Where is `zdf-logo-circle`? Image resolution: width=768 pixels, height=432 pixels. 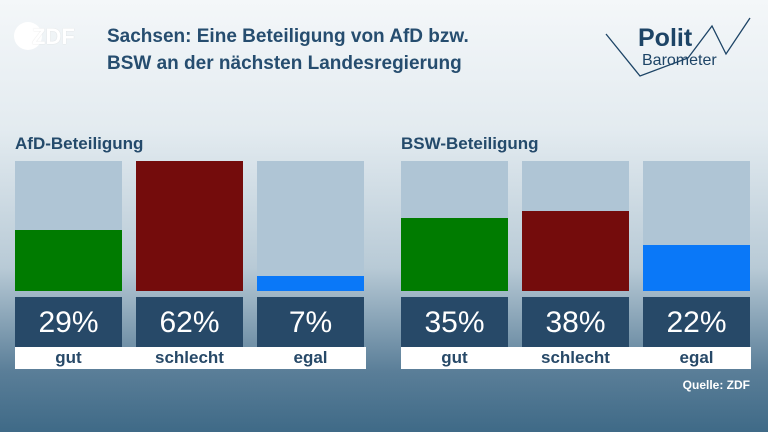
zdf-logo-circle is located at coordinates (28, 36).